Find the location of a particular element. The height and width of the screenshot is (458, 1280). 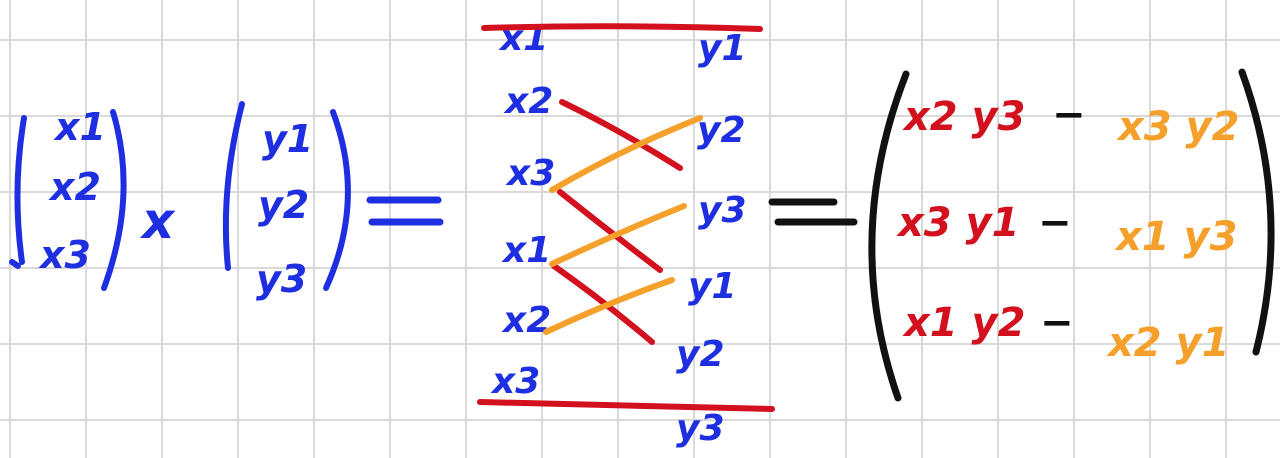

vector-x-left-bracket is located at coordinates (20, 190).